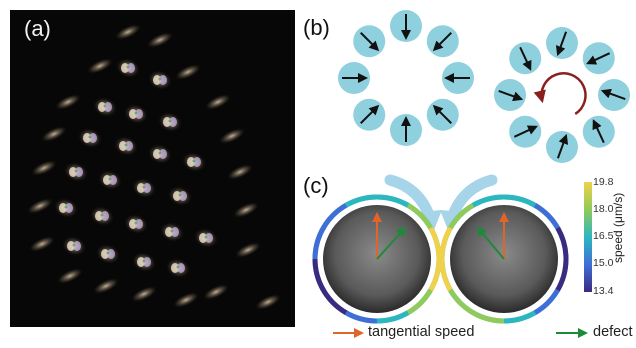 The width and height of the screenshot is (636, 348). Describe the element at coordinates (603, 236) in the screenshot. I see `colorbar-tick: 16.5` at that location.